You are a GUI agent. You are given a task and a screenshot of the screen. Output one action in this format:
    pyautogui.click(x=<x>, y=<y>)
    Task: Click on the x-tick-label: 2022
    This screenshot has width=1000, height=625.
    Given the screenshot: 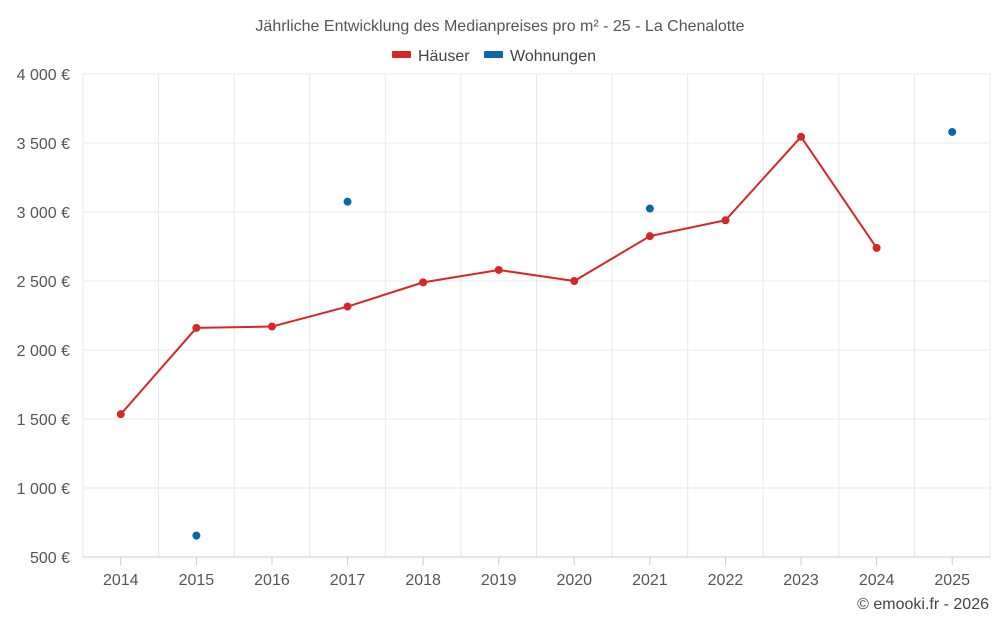 What is the action you would take?
    pyautogui.click(x=726, y=580)
    